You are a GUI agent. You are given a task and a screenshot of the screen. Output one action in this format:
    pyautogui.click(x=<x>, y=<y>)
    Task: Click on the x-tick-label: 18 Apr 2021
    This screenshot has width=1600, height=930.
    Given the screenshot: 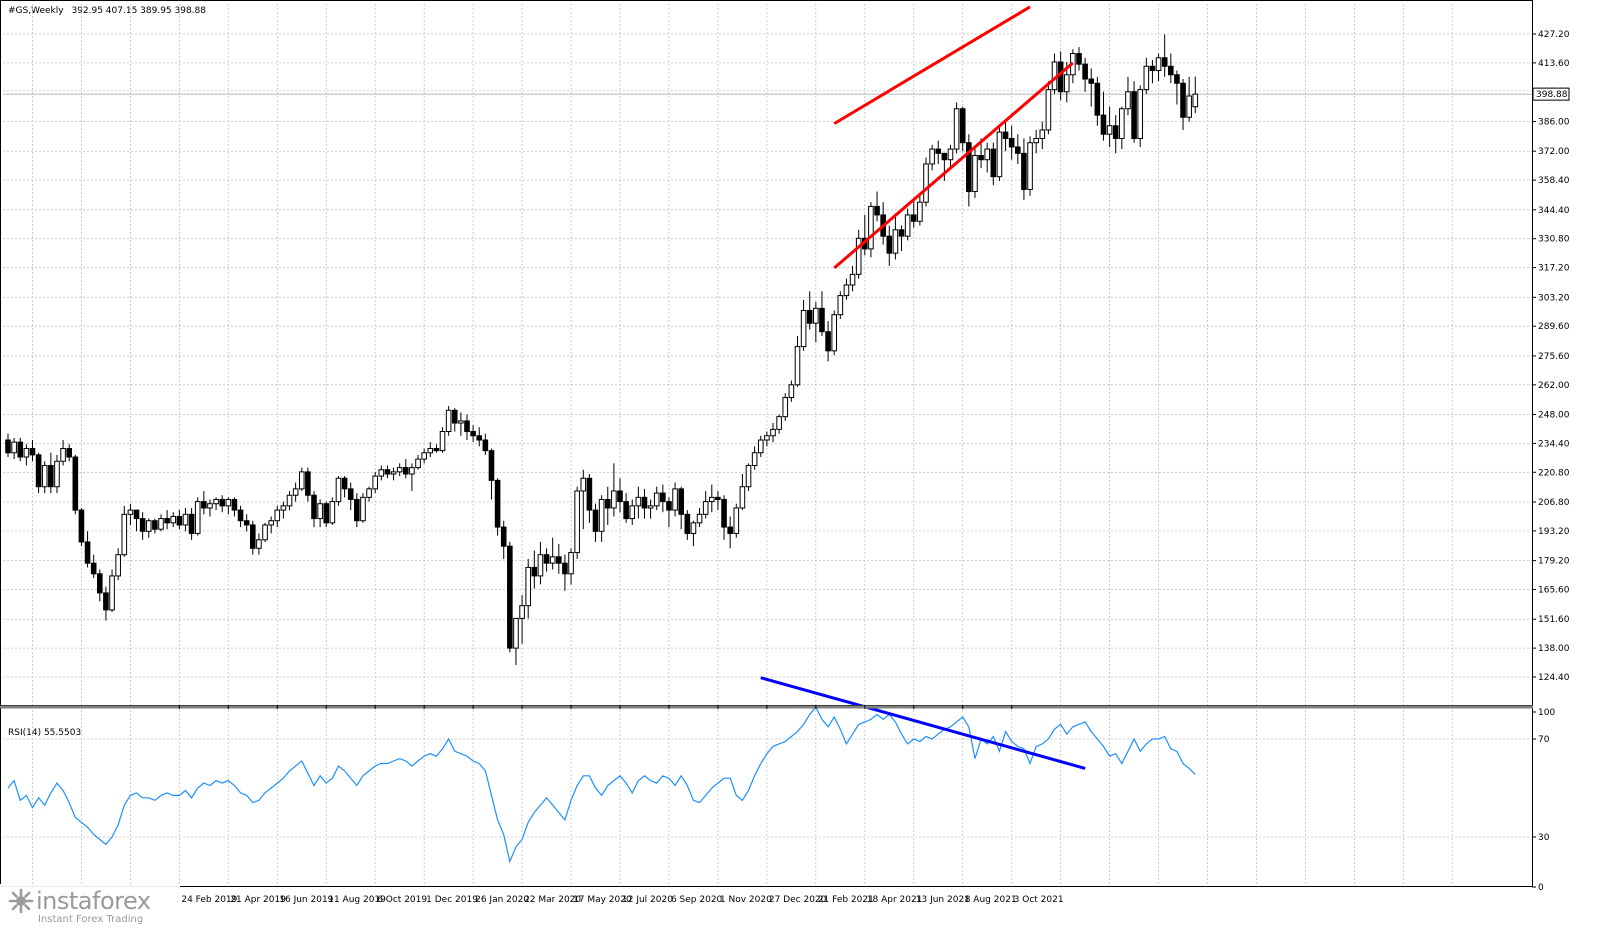 What is the action you would take?
    pyautogui.click(x=895, y=900)
    